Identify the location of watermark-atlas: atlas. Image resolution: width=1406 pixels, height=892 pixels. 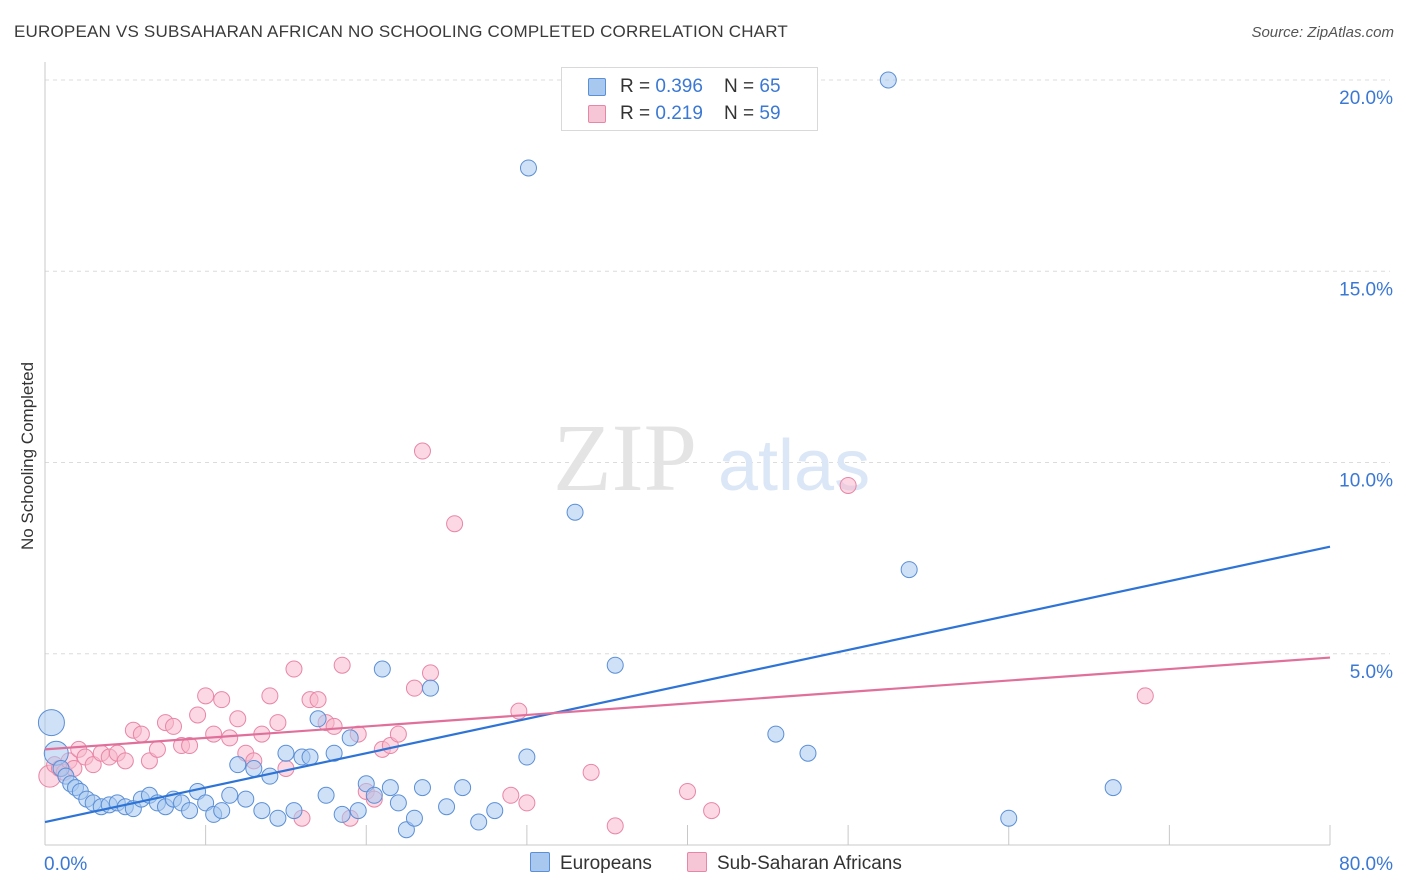
(794, 466).